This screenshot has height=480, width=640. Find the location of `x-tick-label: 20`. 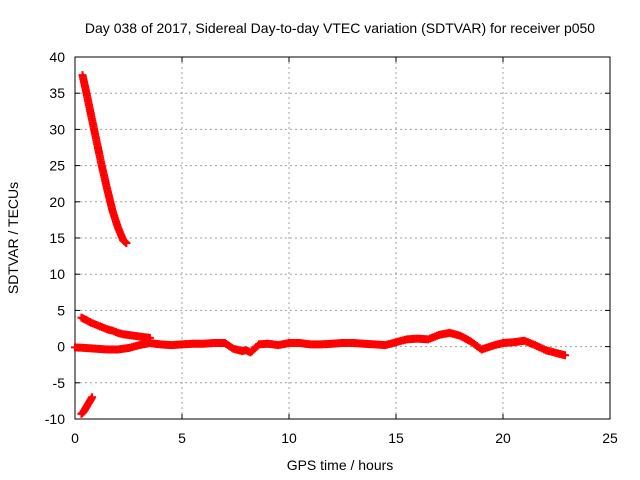

x-tick-label: 20 is located at coordinates (503, 438).